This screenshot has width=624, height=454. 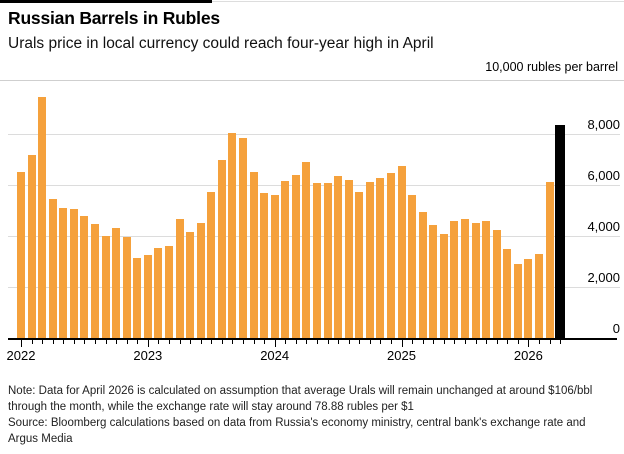 I want to click on gridline-8,000, so click(x=314, y=134).